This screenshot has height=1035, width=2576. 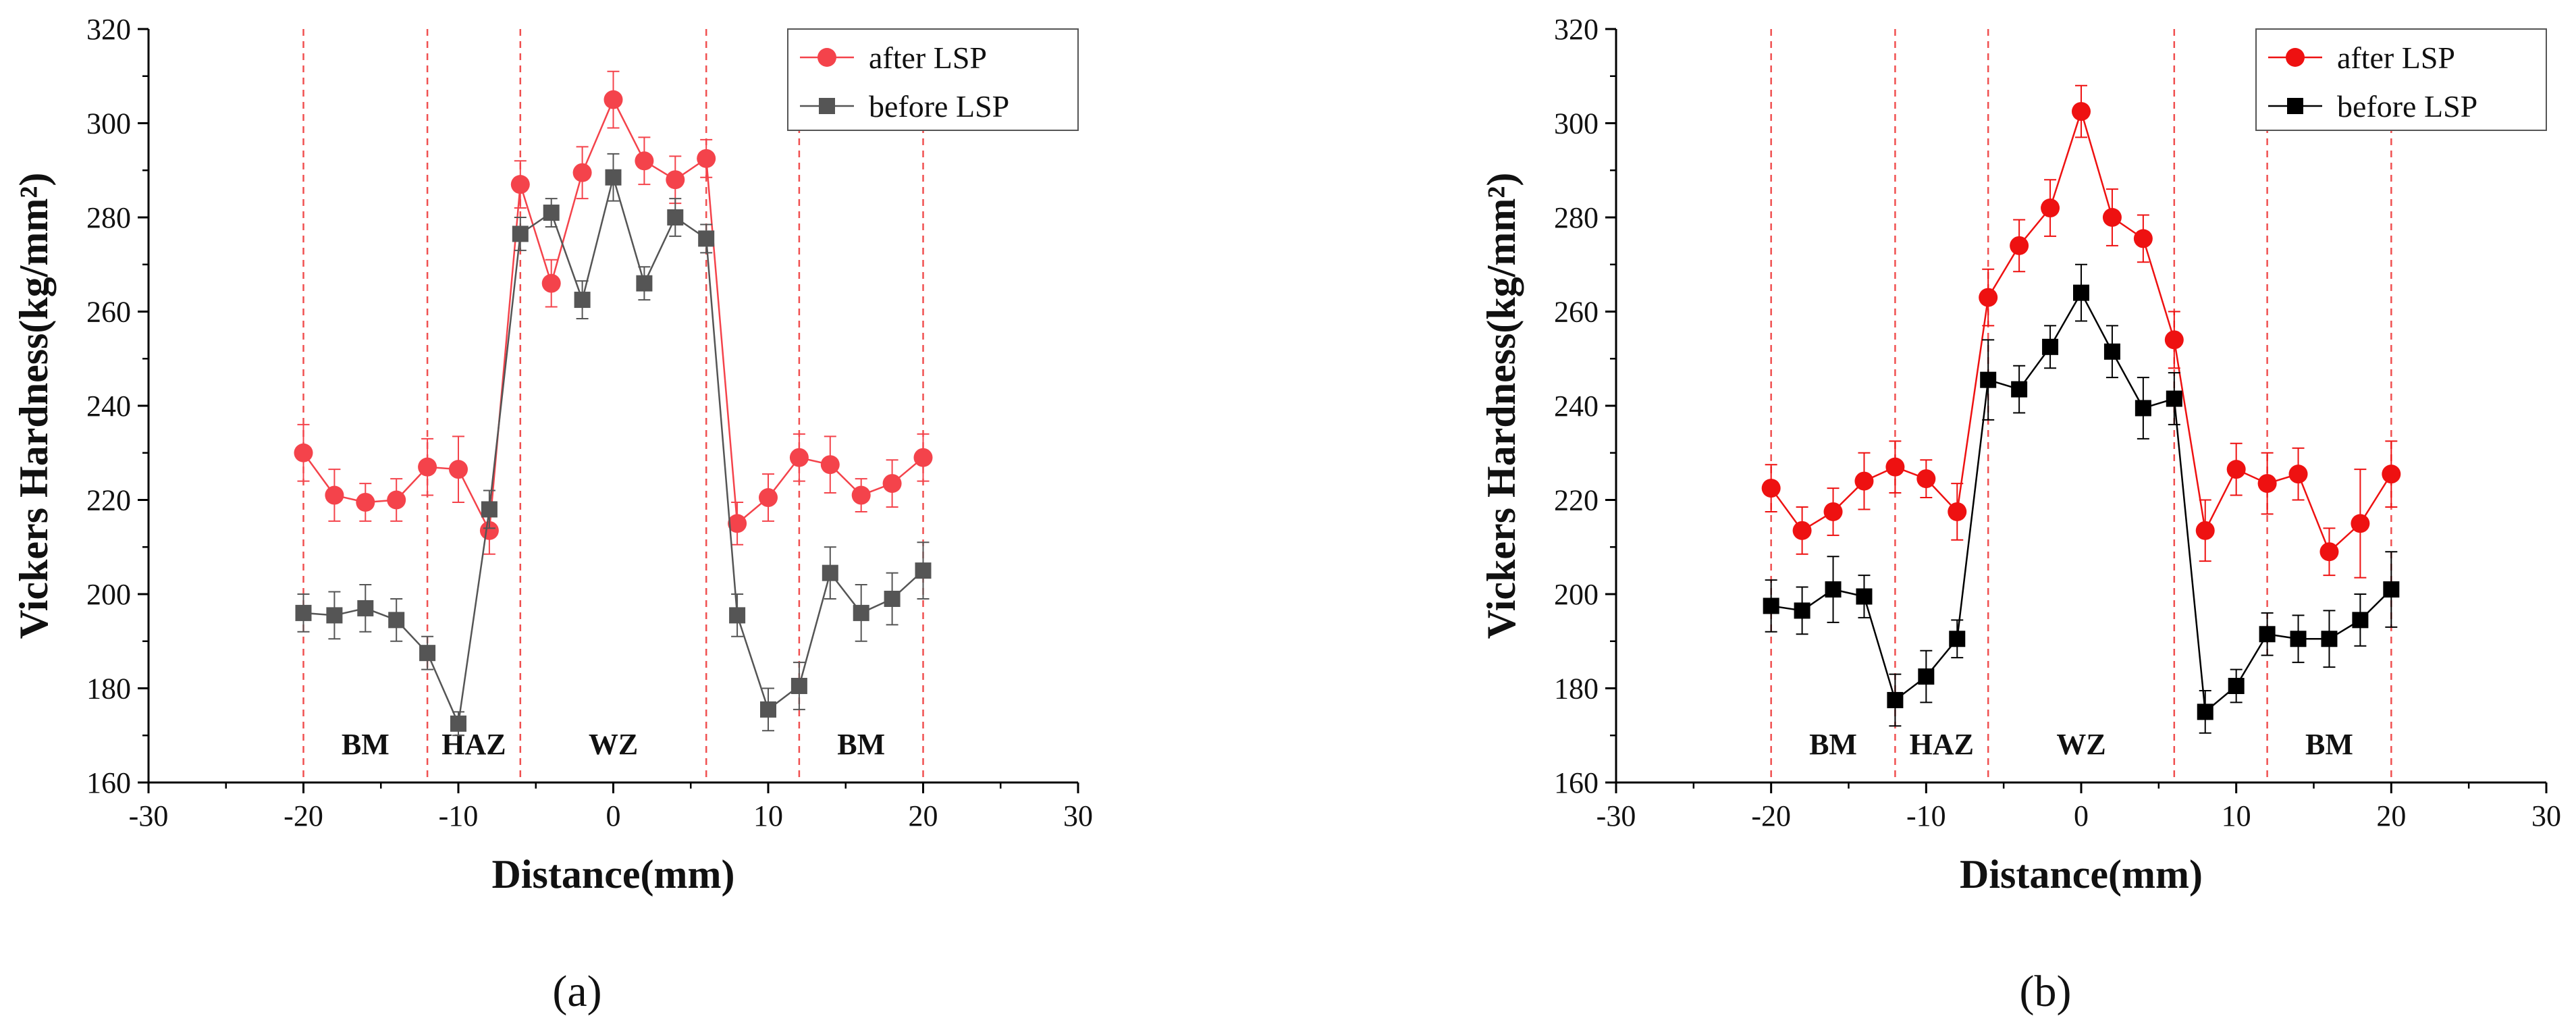 What do you see at coordinates (108, 123) in the screenshot?
I see `y-tick-label: 300` at bounding box center [108, 123].